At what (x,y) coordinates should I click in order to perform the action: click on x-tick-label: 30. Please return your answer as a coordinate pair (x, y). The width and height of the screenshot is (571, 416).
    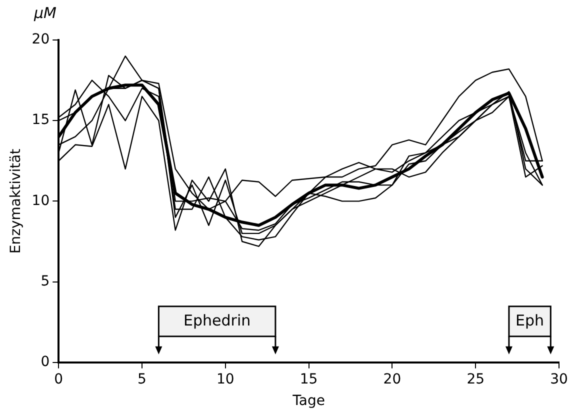
    Looking at the image, I should click on (559, 379).